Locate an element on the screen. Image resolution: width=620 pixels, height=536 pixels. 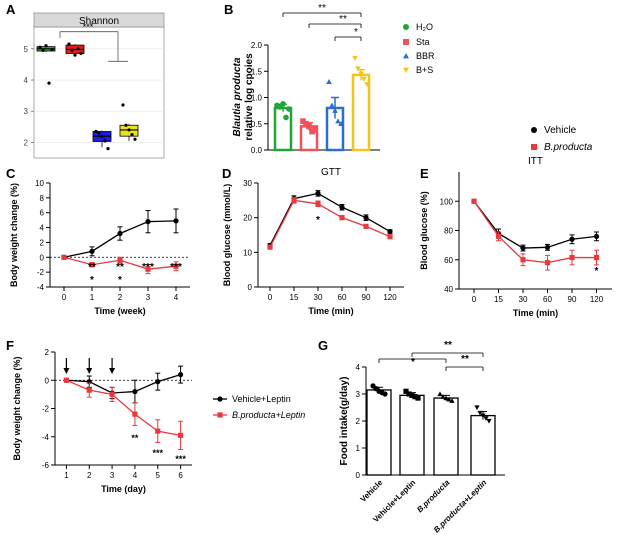
y-label-g: Food intake(g/day) is located at coordinates (344, 421).